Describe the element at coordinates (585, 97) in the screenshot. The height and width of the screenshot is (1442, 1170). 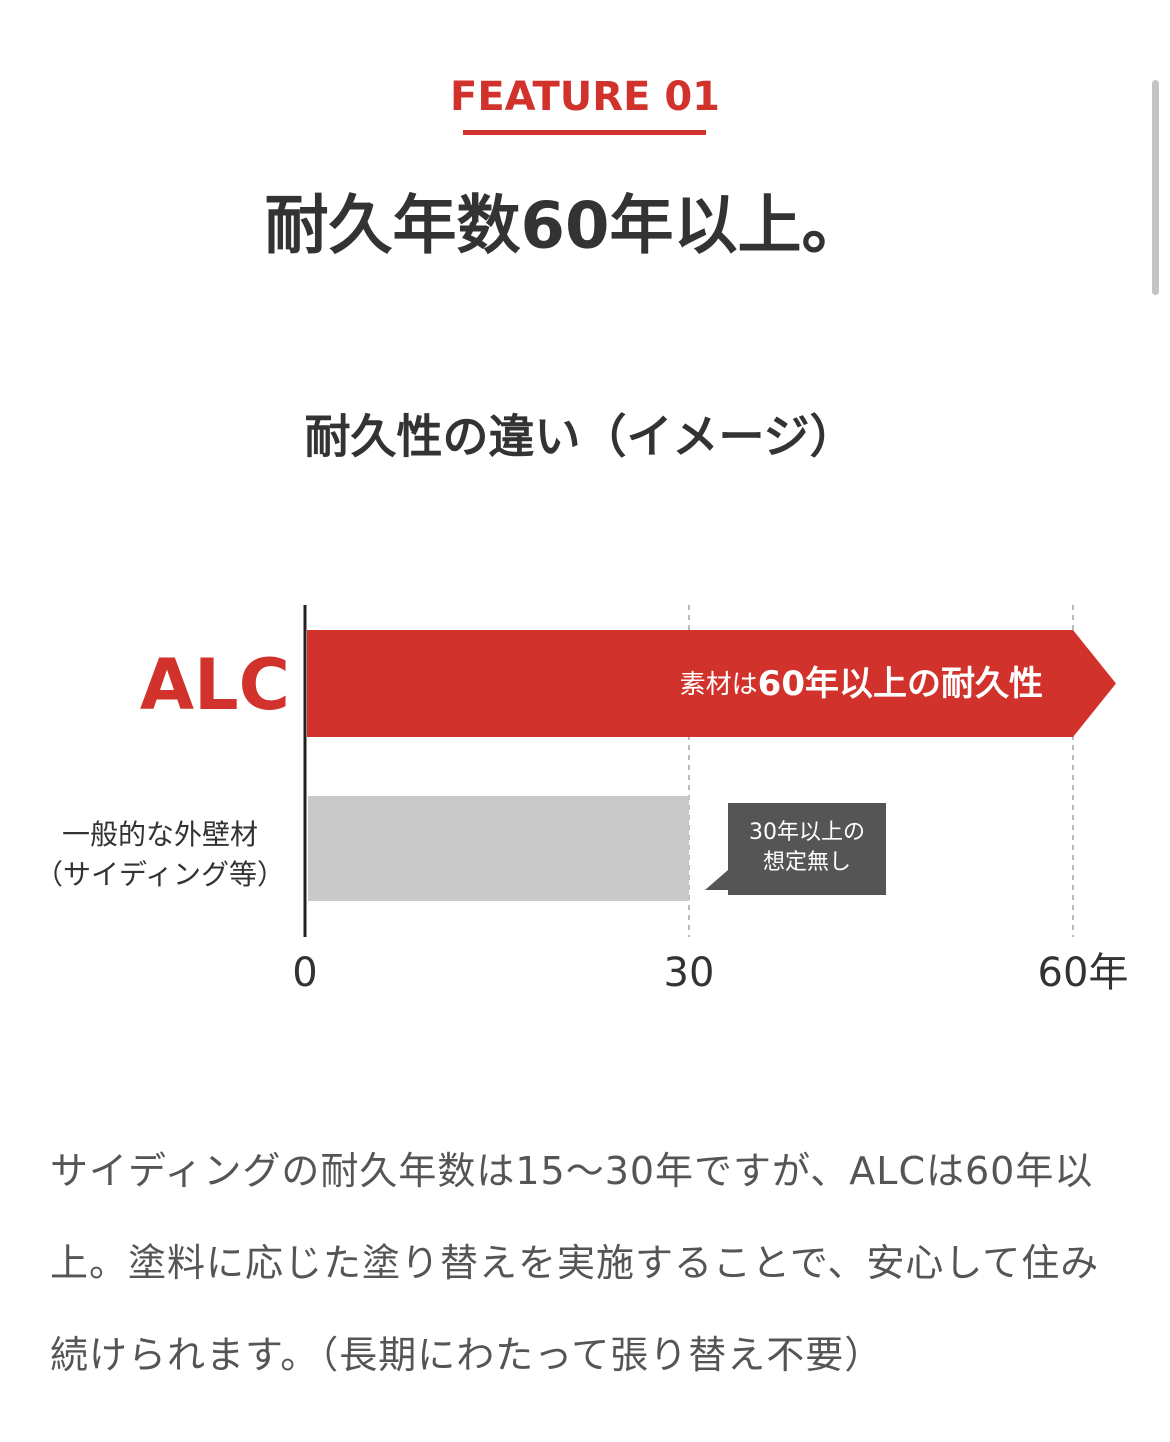
I see `feature-label: FEATURE 01` at that location.